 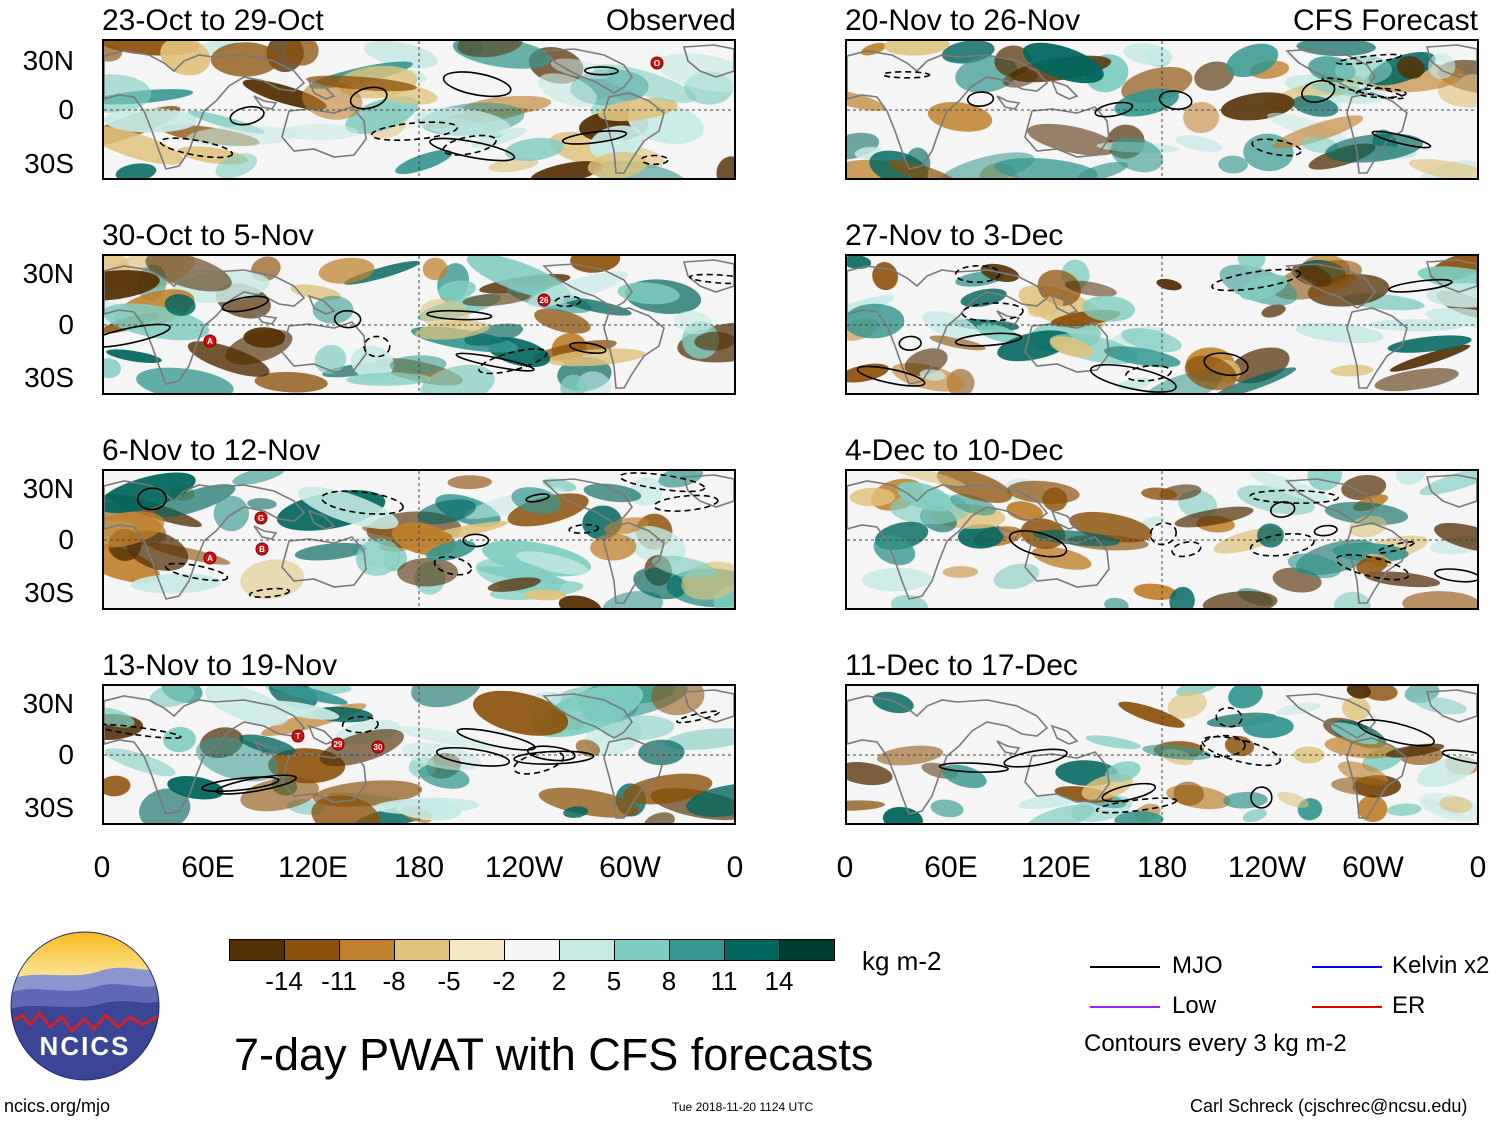 I want to click on lat-label: 0, so click(x=66, y=754).